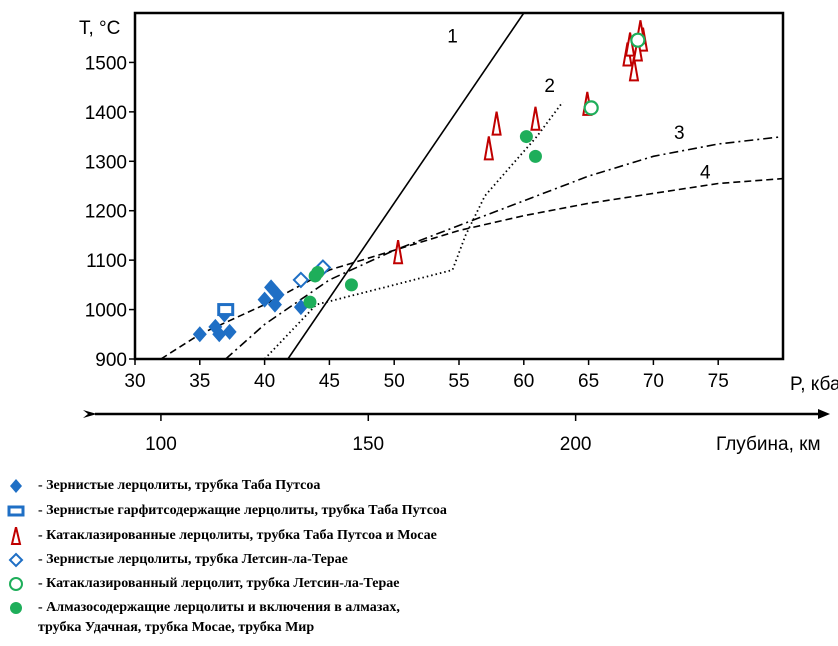 This screenshot has height=646, width=838. What do you see at coordinates (426, 375) in the screenshot?
I see `x-axis-ticks: 30 35 40 45 50 55 60 65 70 75` at bounding box center [426, 375].